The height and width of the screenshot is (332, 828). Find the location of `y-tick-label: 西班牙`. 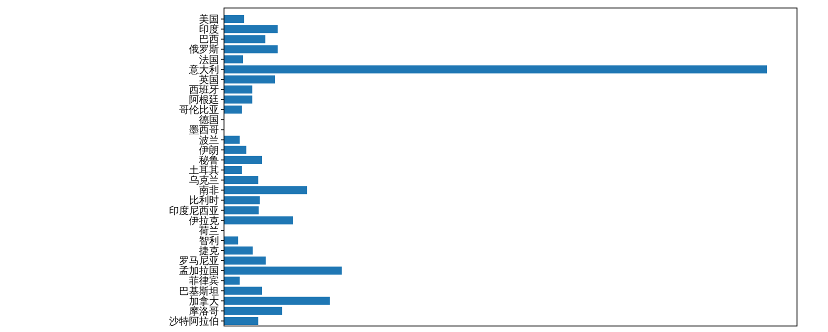

y-tick-label: 西班牙 is located at coordinates (204, 90).